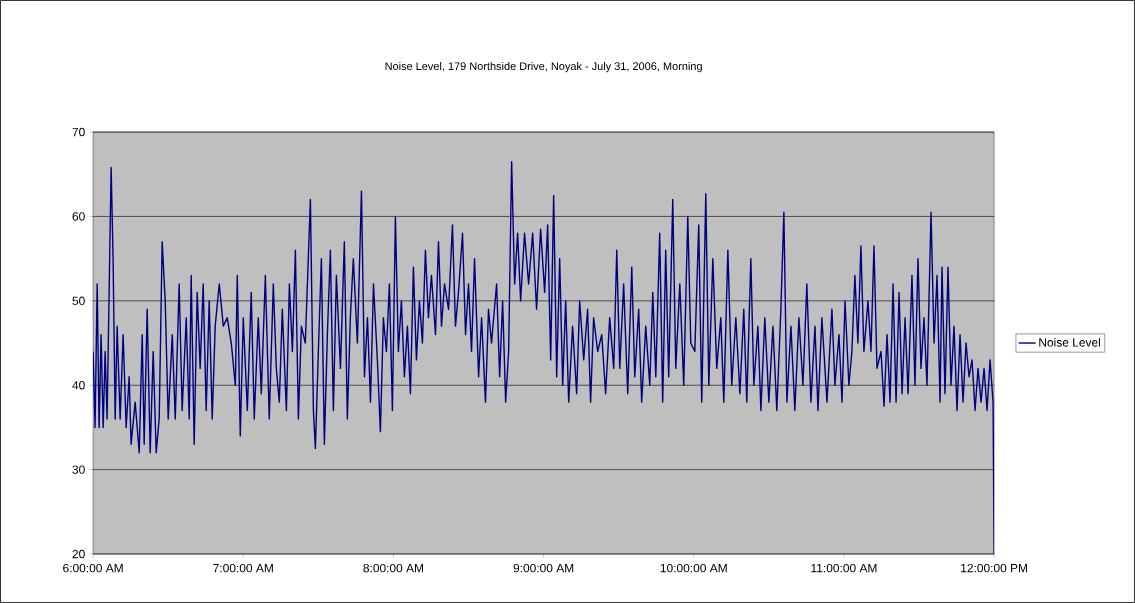  Describe the element at coordinates (78, 132) in the screenshot. I see `y-tick-label: 70` at that location.